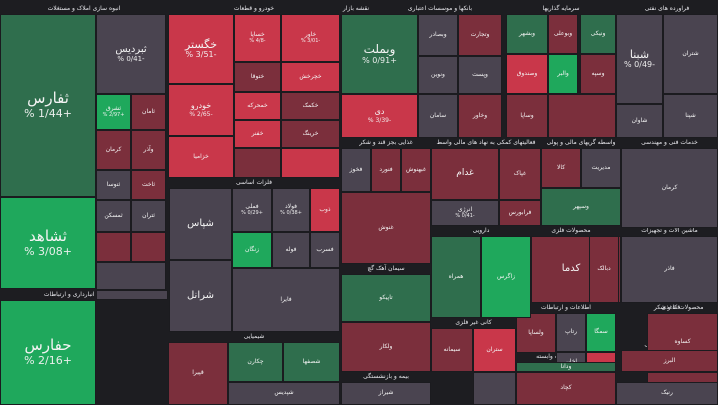  I want to click on stock-tile: ولکار, so click(386, 347).